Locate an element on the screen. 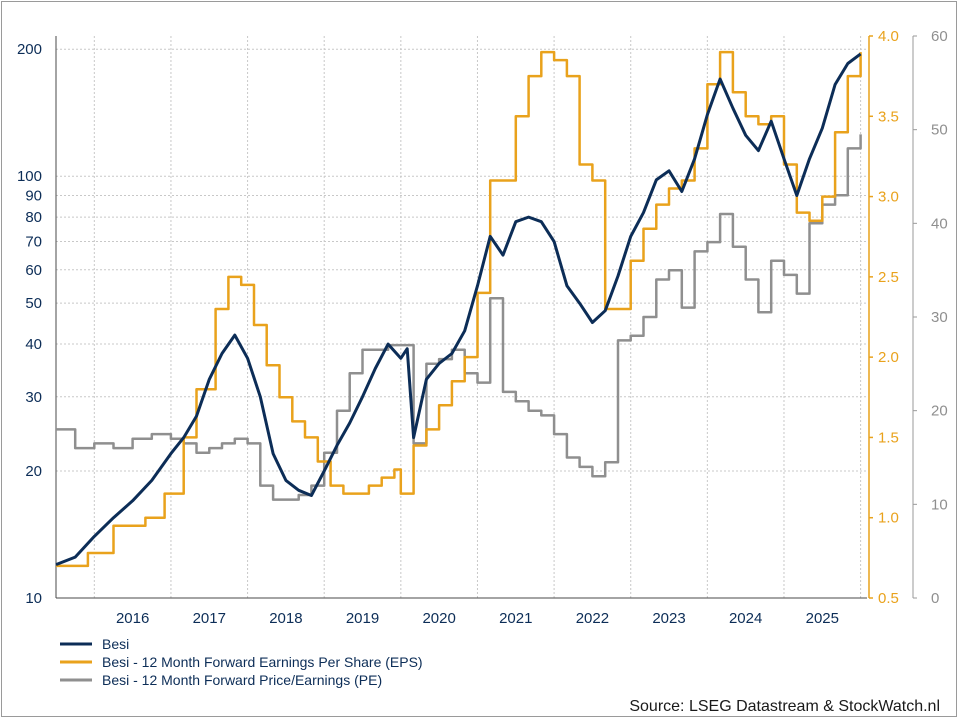 The width and height of the screenshot is (960, 720). x-tick-label: 2019 is located at coordinates (362, 618).